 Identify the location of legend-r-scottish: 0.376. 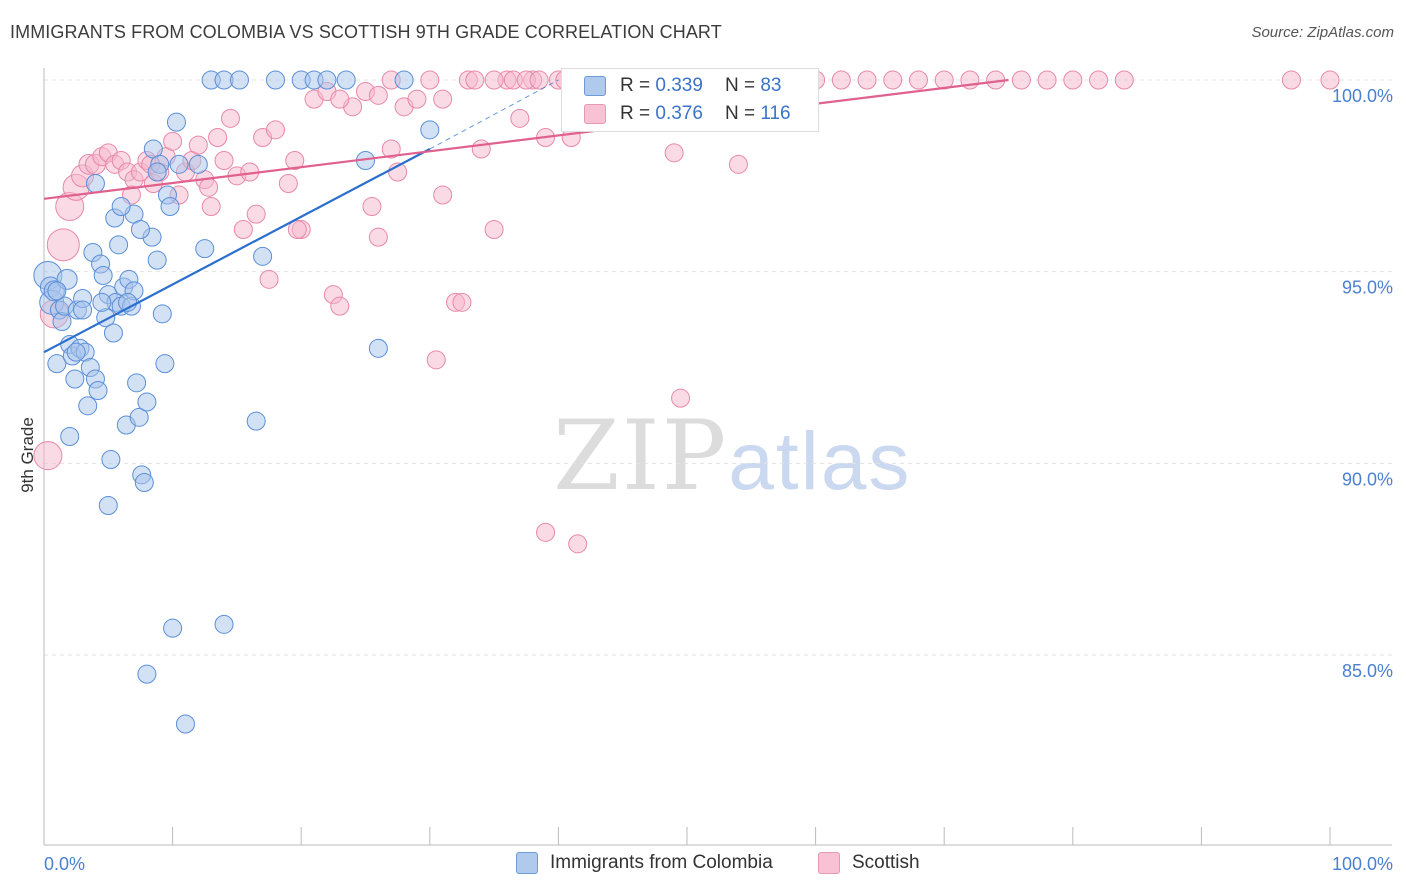
(679, 113).